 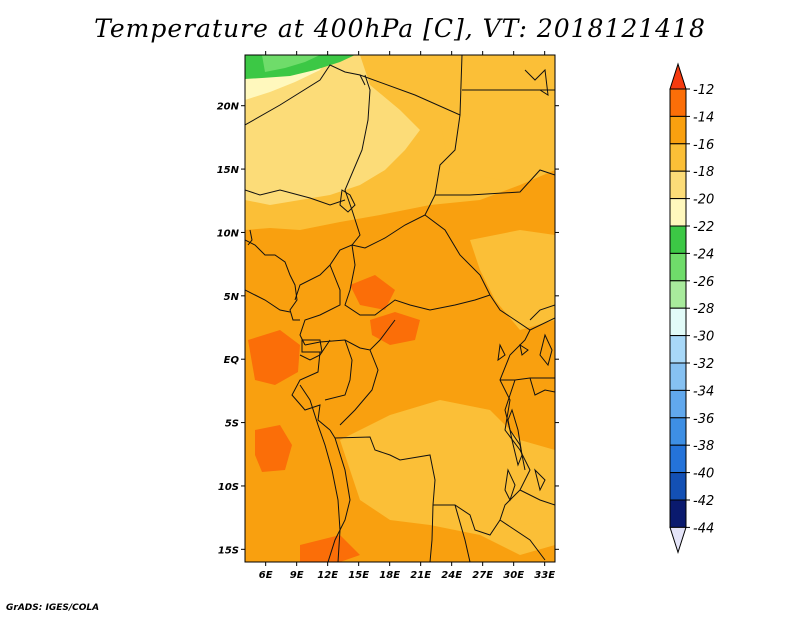 I want to click on colorbar-label: -44, so click(x=703, y=528).